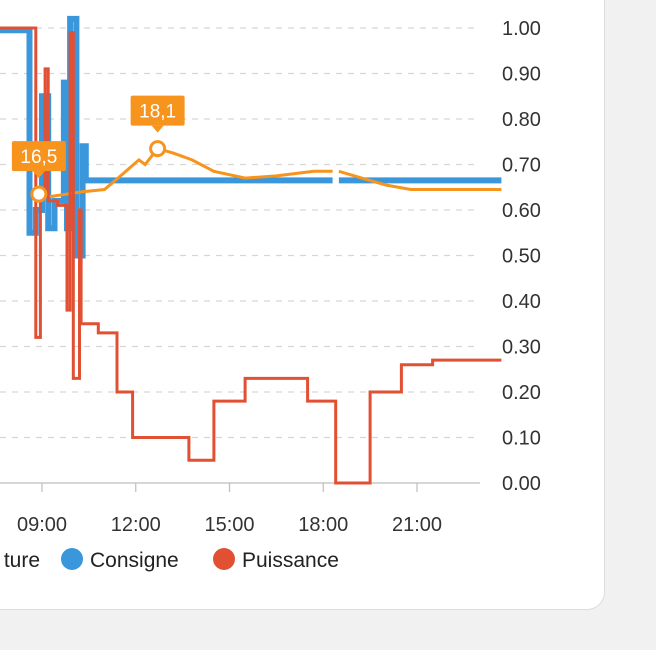 The image size is (656, 650). I want to click on y-tick-label: 0.50, so click(521, 257).